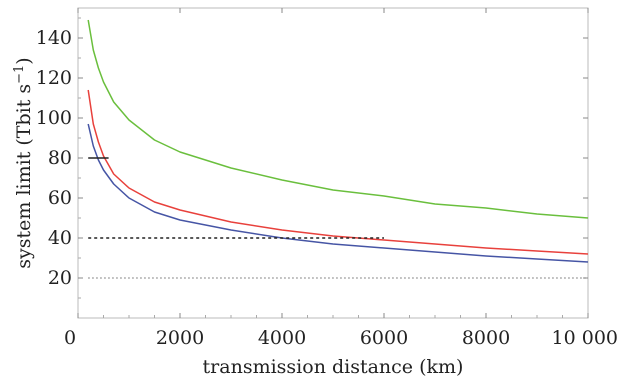  I want to click on x-tick-label: 0, so click(70, 338).